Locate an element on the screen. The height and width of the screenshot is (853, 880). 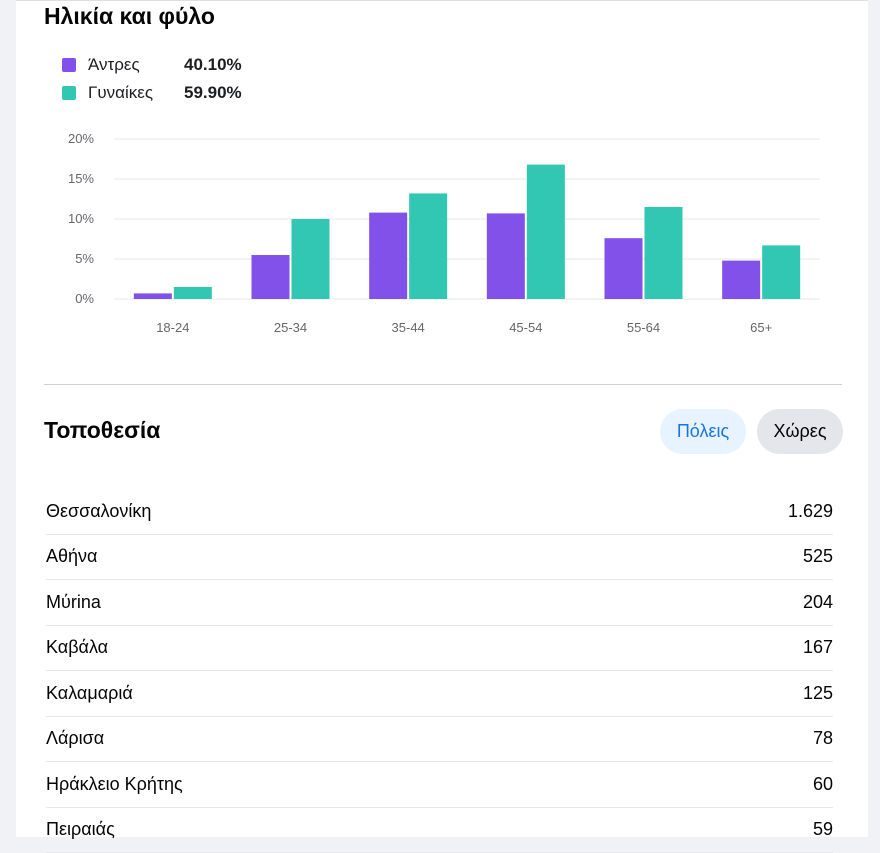
location-count: 59 is located at coordinates (823, 829).